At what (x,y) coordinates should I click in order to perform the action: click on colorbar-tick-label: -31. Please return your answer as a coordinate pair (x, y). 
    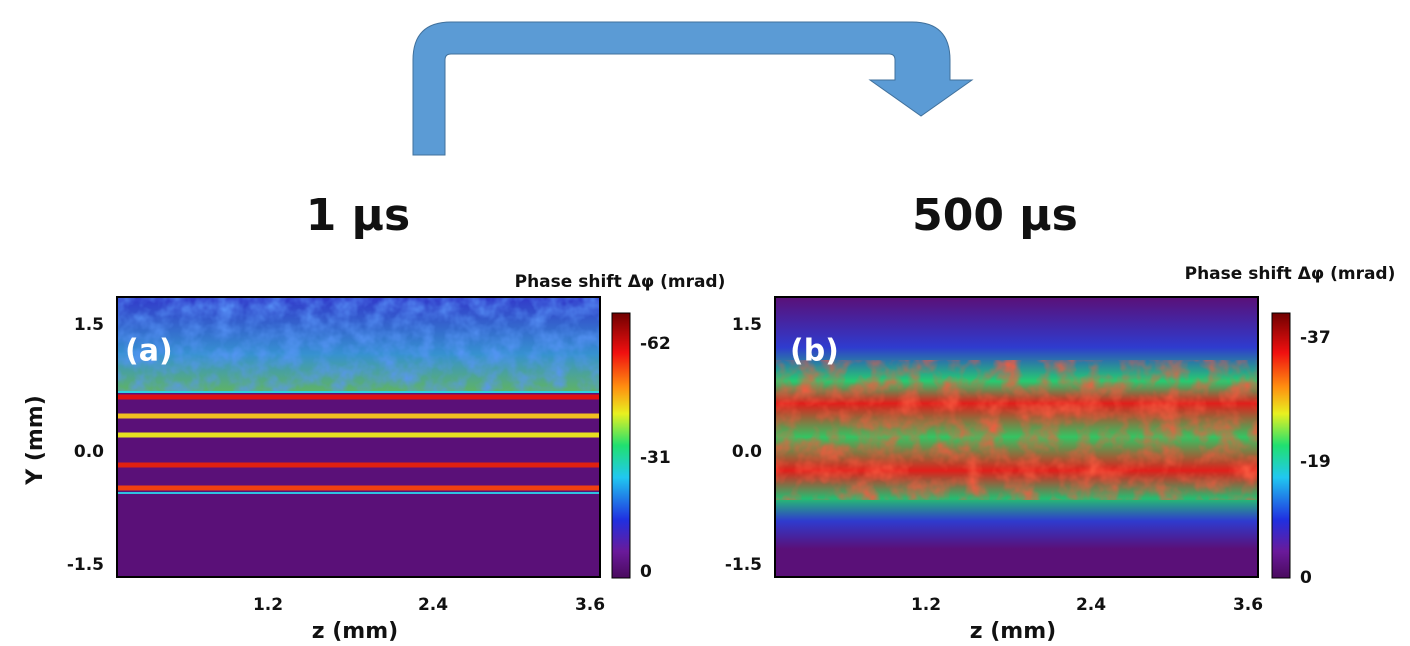
    Looking at the image, I should click on (655, 458).